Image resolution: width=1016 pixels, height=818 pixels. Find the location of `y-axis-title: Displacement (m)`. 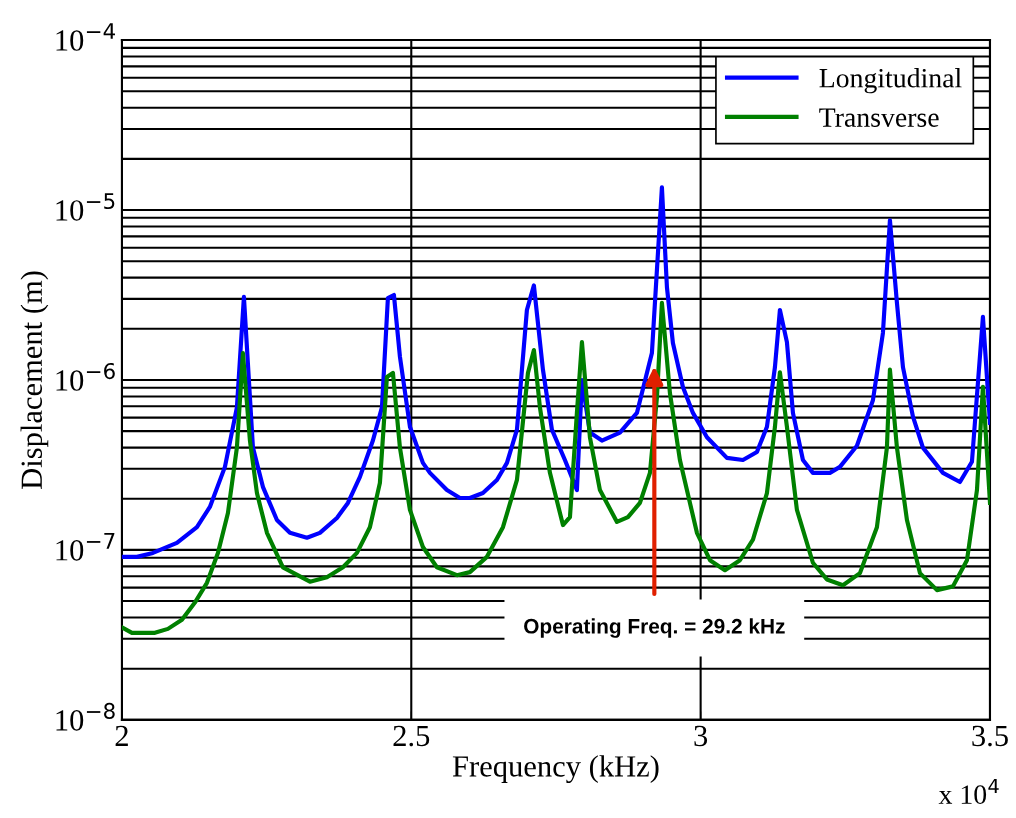

y-axis-title: Displacement (m) is located at coordinates (34, 380).